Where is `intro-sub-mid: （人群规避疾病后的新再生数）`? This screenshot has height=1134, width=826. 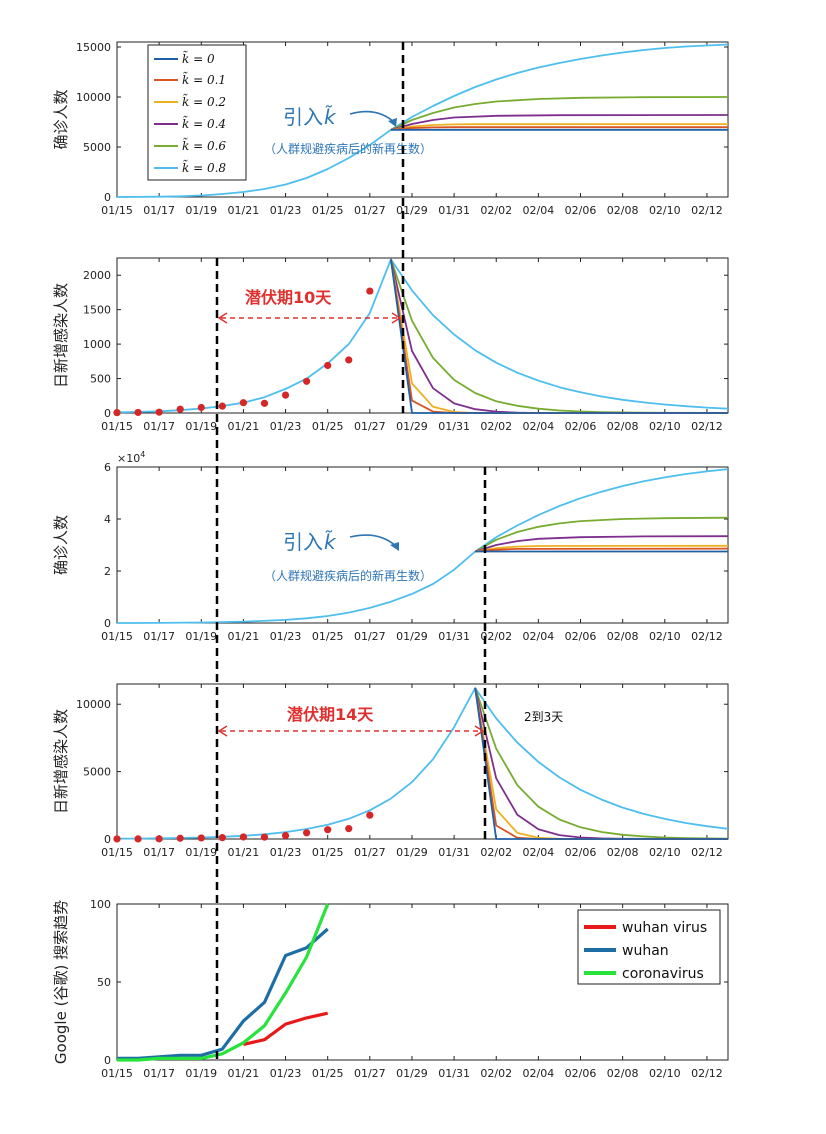 intro-sub-mid: （人群规避疾病后的新再生数） is located at coordinates (348, 575).